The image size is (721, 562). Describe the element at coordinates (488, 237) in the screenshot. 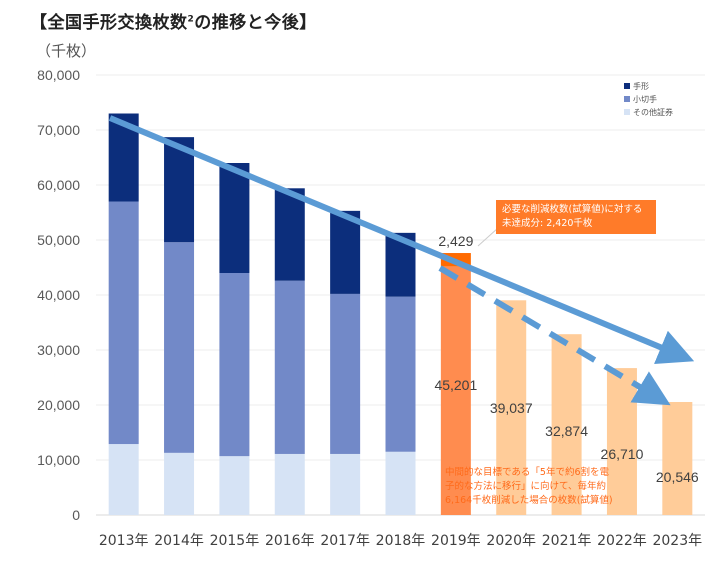

I see `leader-line` at that location.